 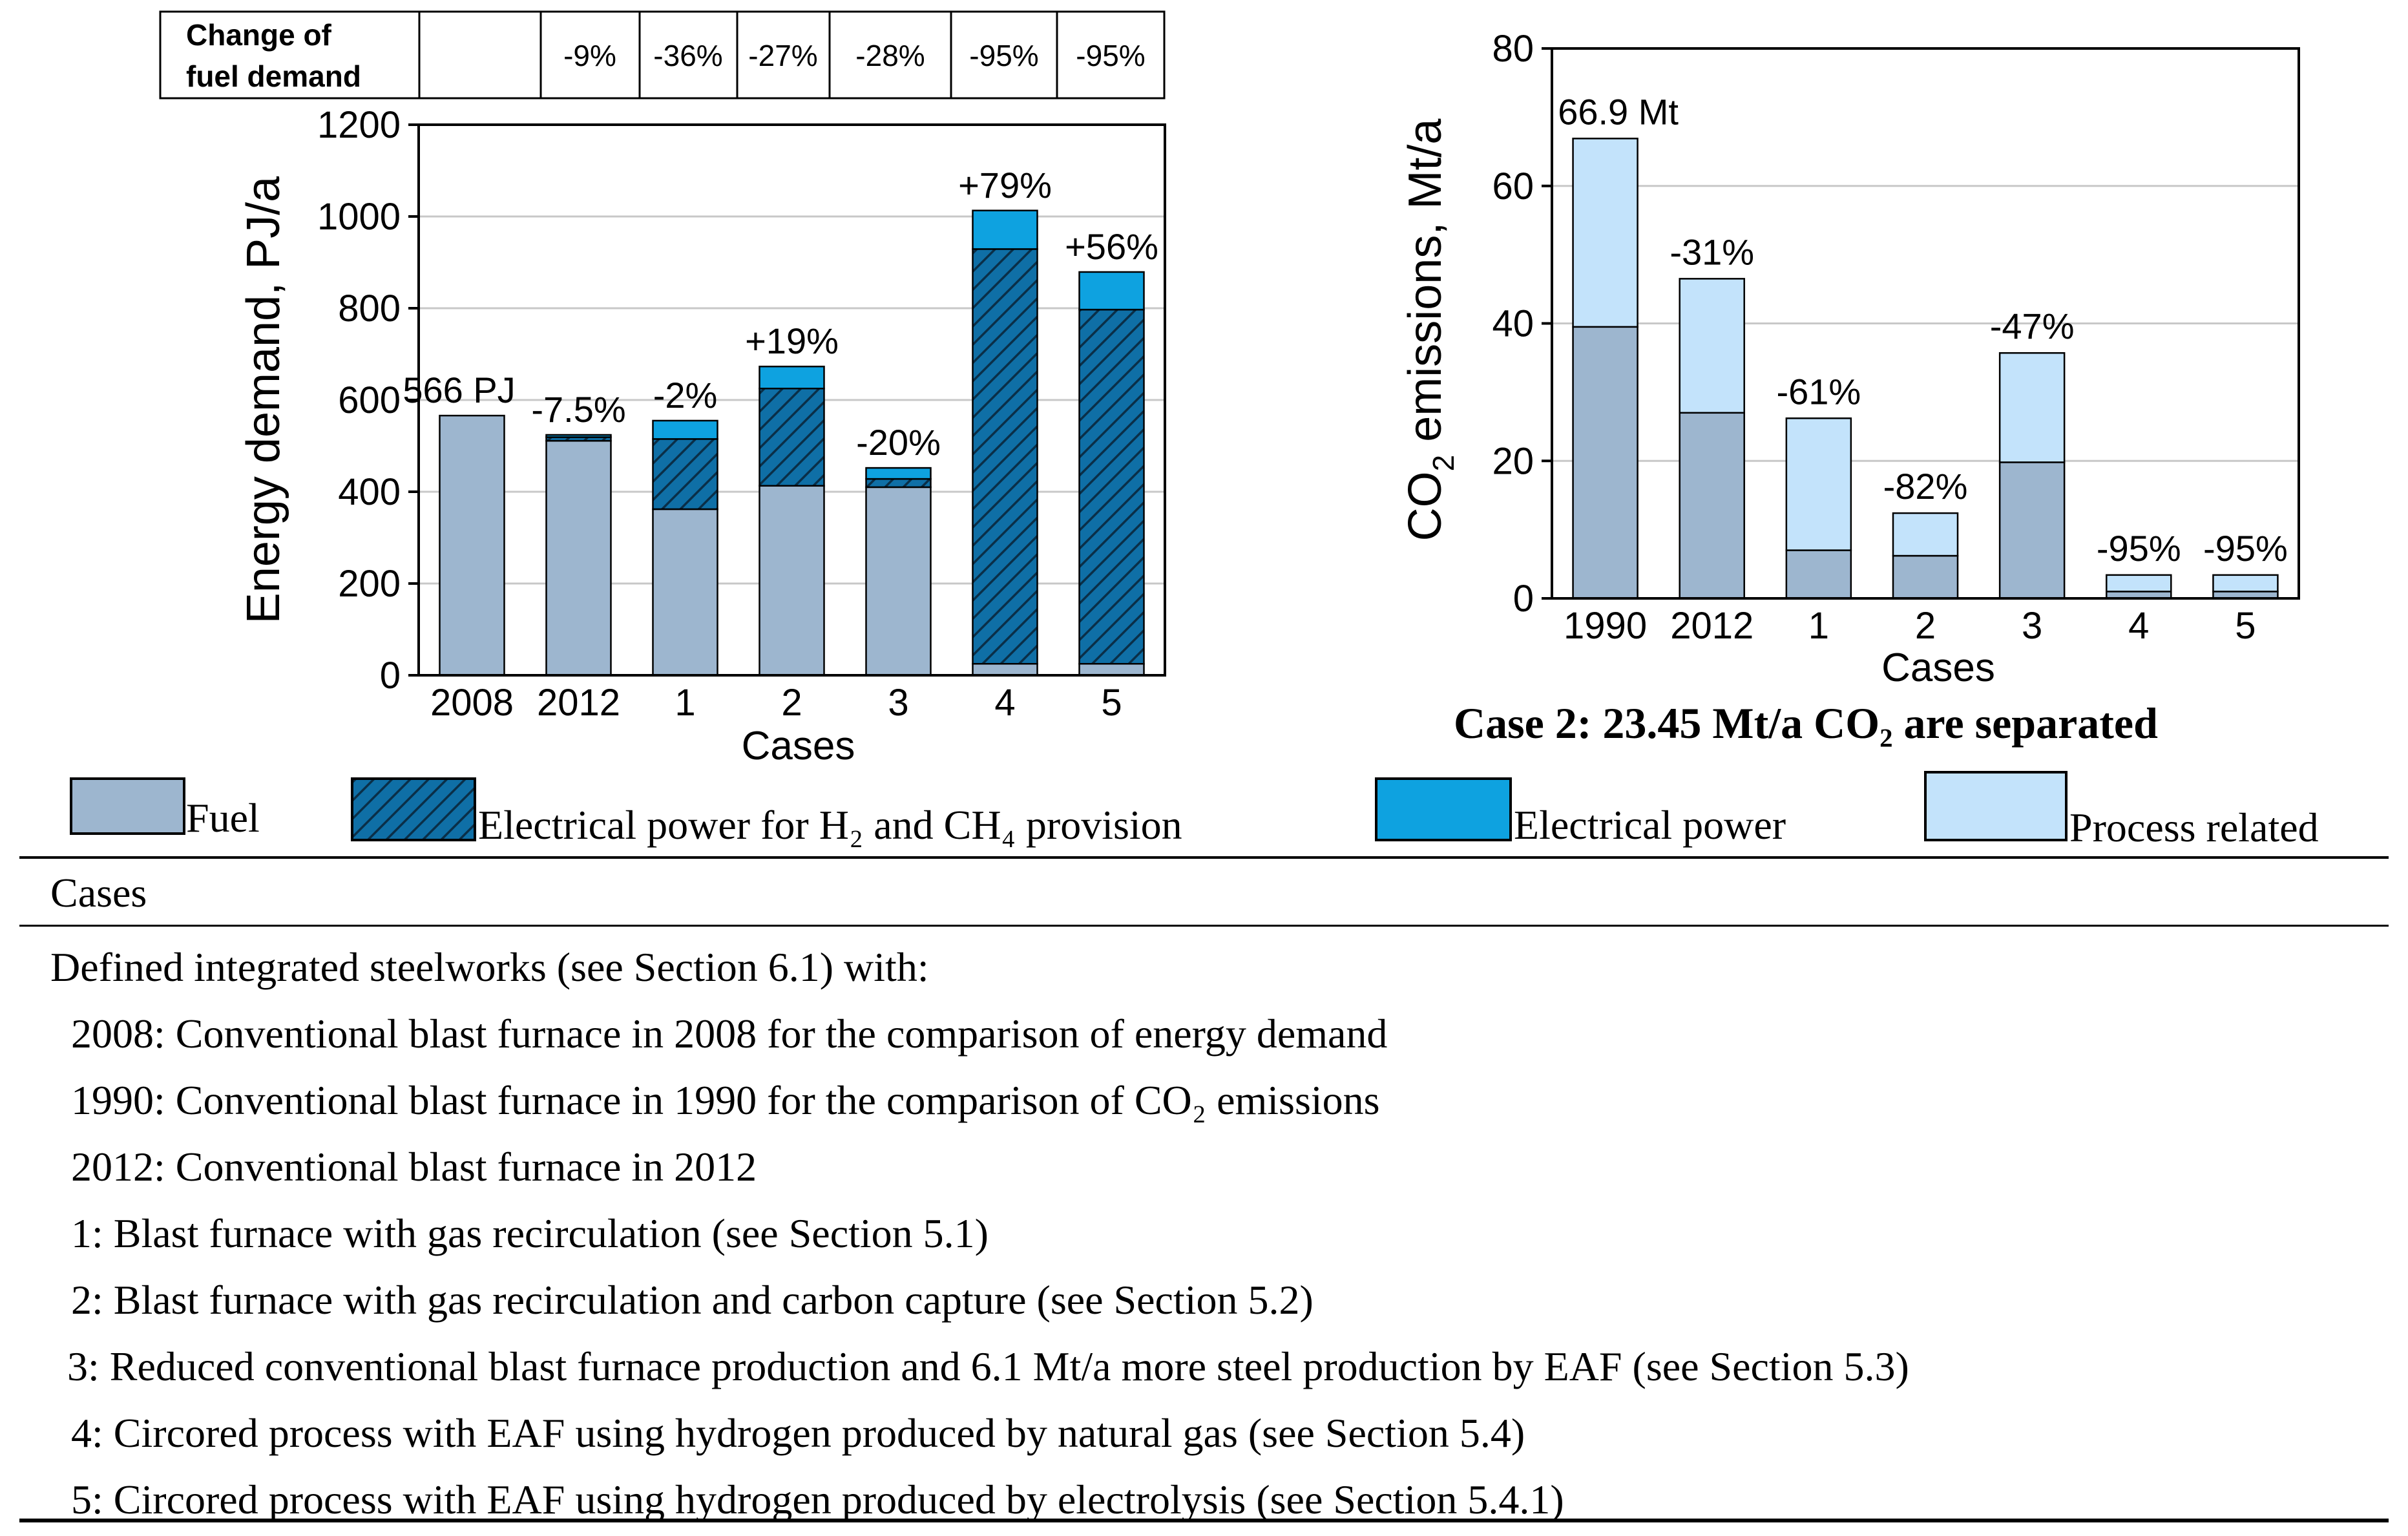 I want to click on y-axis-label-sub: 2, so click(x=1444, y=463).